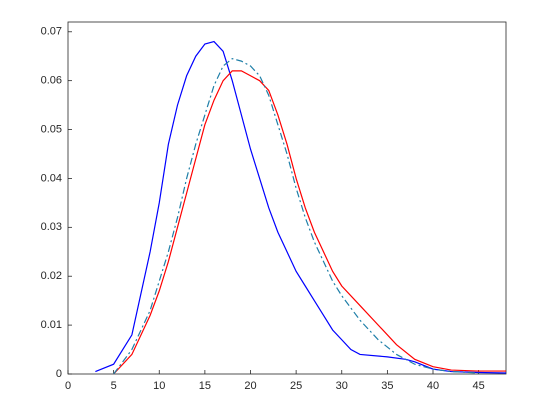 The height and width of the screenshot is (420, 560). I want to click on y-tick-label: 0.07, so click(51, 32).